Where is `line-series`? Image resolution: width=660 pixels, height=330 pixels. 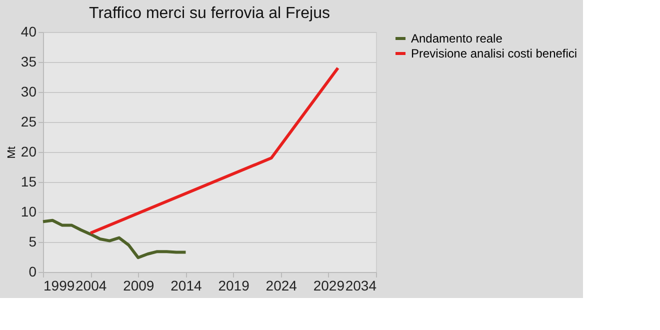
line-series is located at coordinates (115, 239).